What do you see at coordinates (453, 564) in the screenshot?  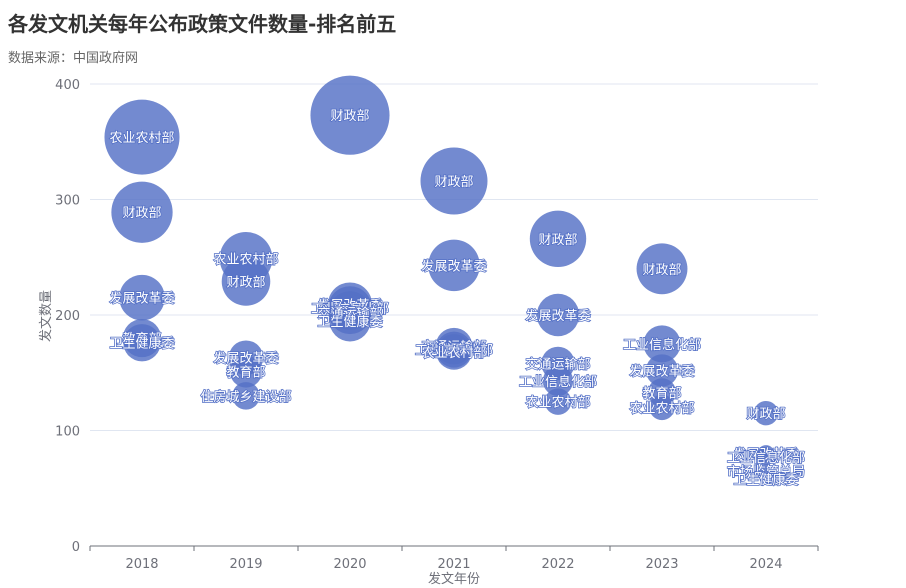 I see `x-tick-label: 2021` at bounding box center [453, 564].